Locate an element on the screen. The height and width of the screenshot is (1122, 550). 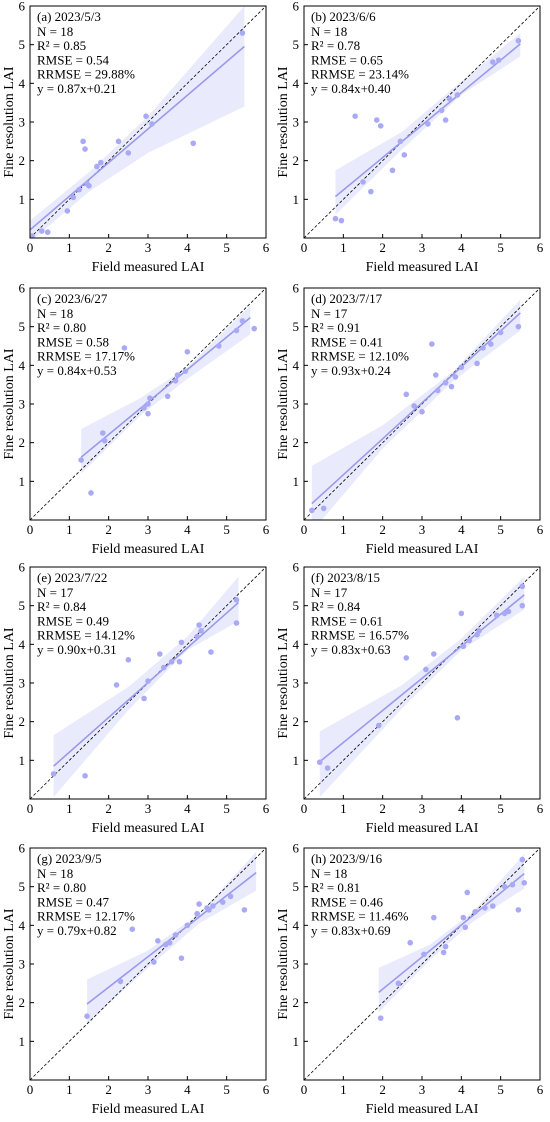
stat-line-1: R² = 0.80 is located at coordinates (61, 887).